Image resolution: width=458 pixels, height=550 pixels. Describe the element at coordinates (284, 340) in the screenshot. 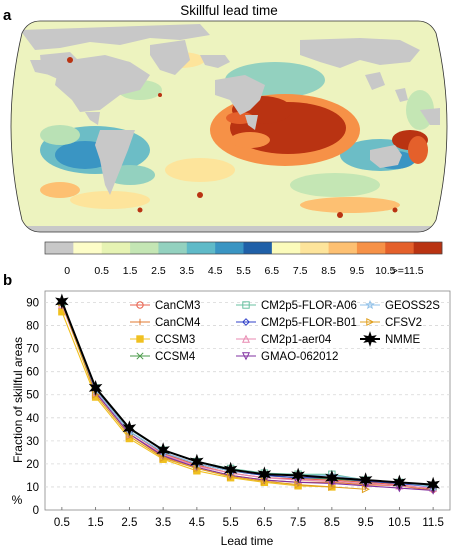

I see `legend-item: CM2p1-aer04` at that location.